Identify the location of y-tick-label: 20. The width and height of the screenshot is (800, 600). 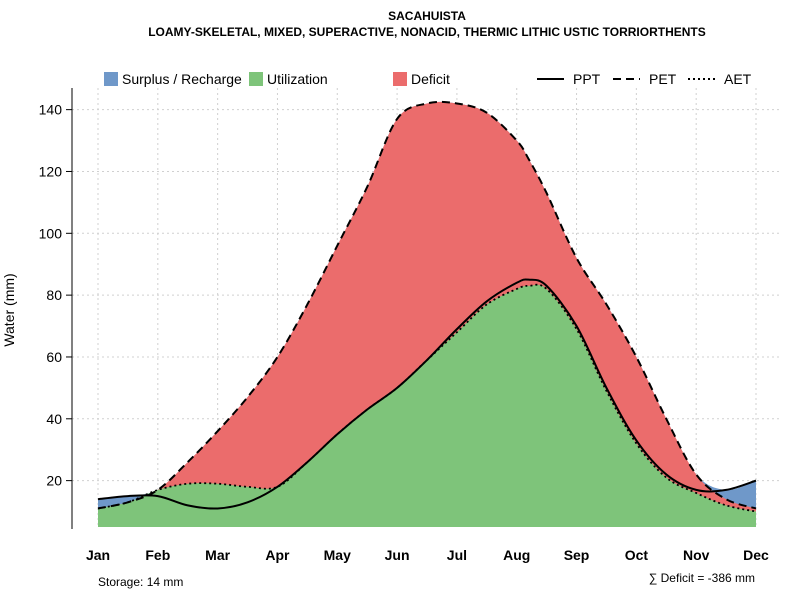
(54, 481).